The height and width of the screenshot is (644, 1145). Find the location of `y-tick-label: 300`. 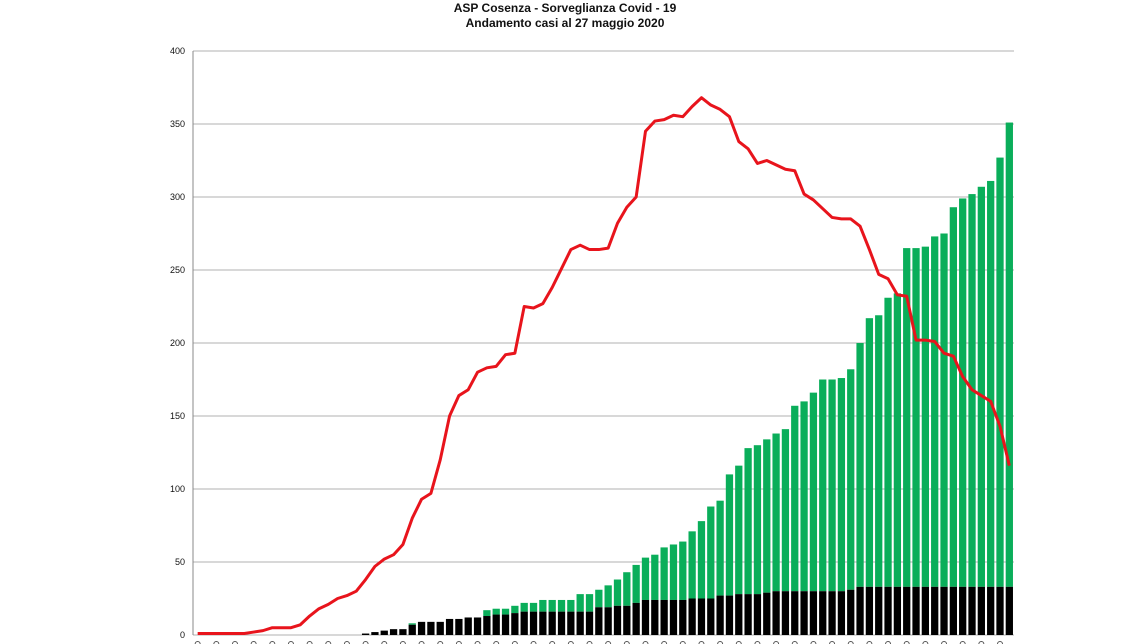

y-tick-label: 300 is located at coordinates (177, 197).